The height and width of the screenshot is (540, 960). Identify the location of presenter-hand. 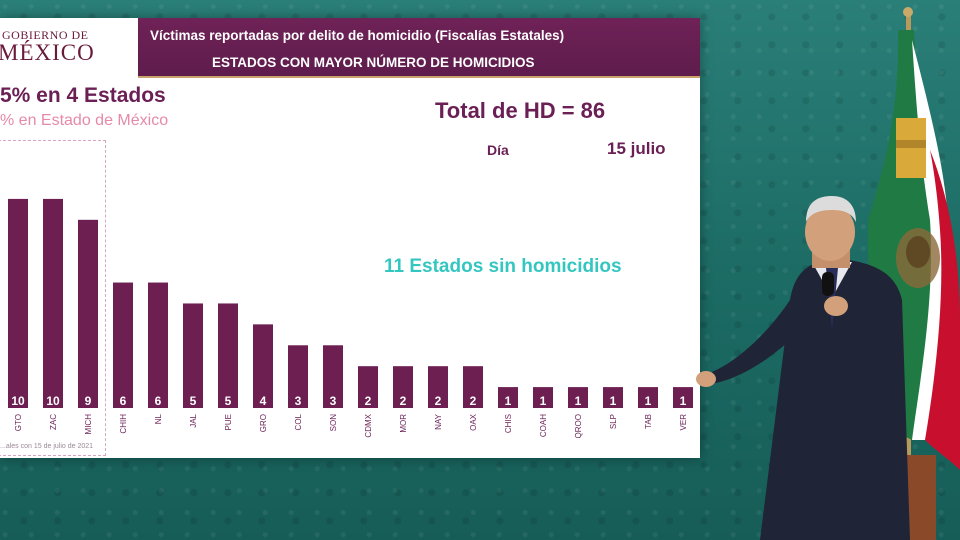
(706, 379).